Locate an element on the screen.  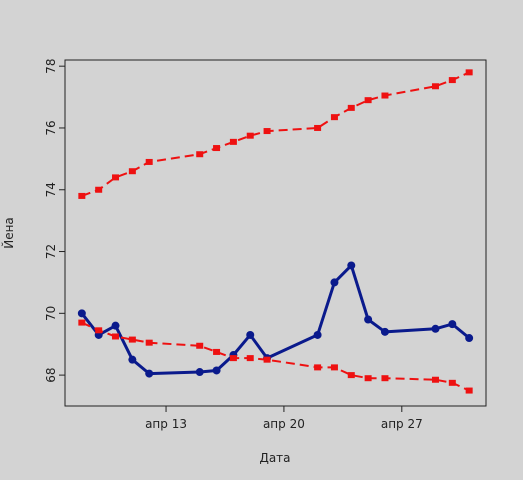
y-tick-label: 78 is located at coordinates (51, 66).